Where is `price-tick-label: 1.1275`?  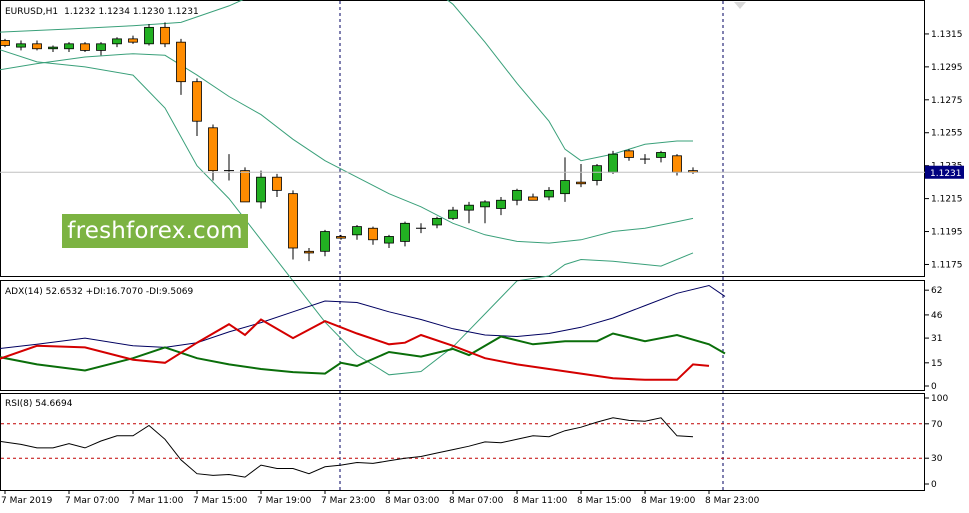 price-tick-label: 1.1275 is located at coordinates (947, 101).